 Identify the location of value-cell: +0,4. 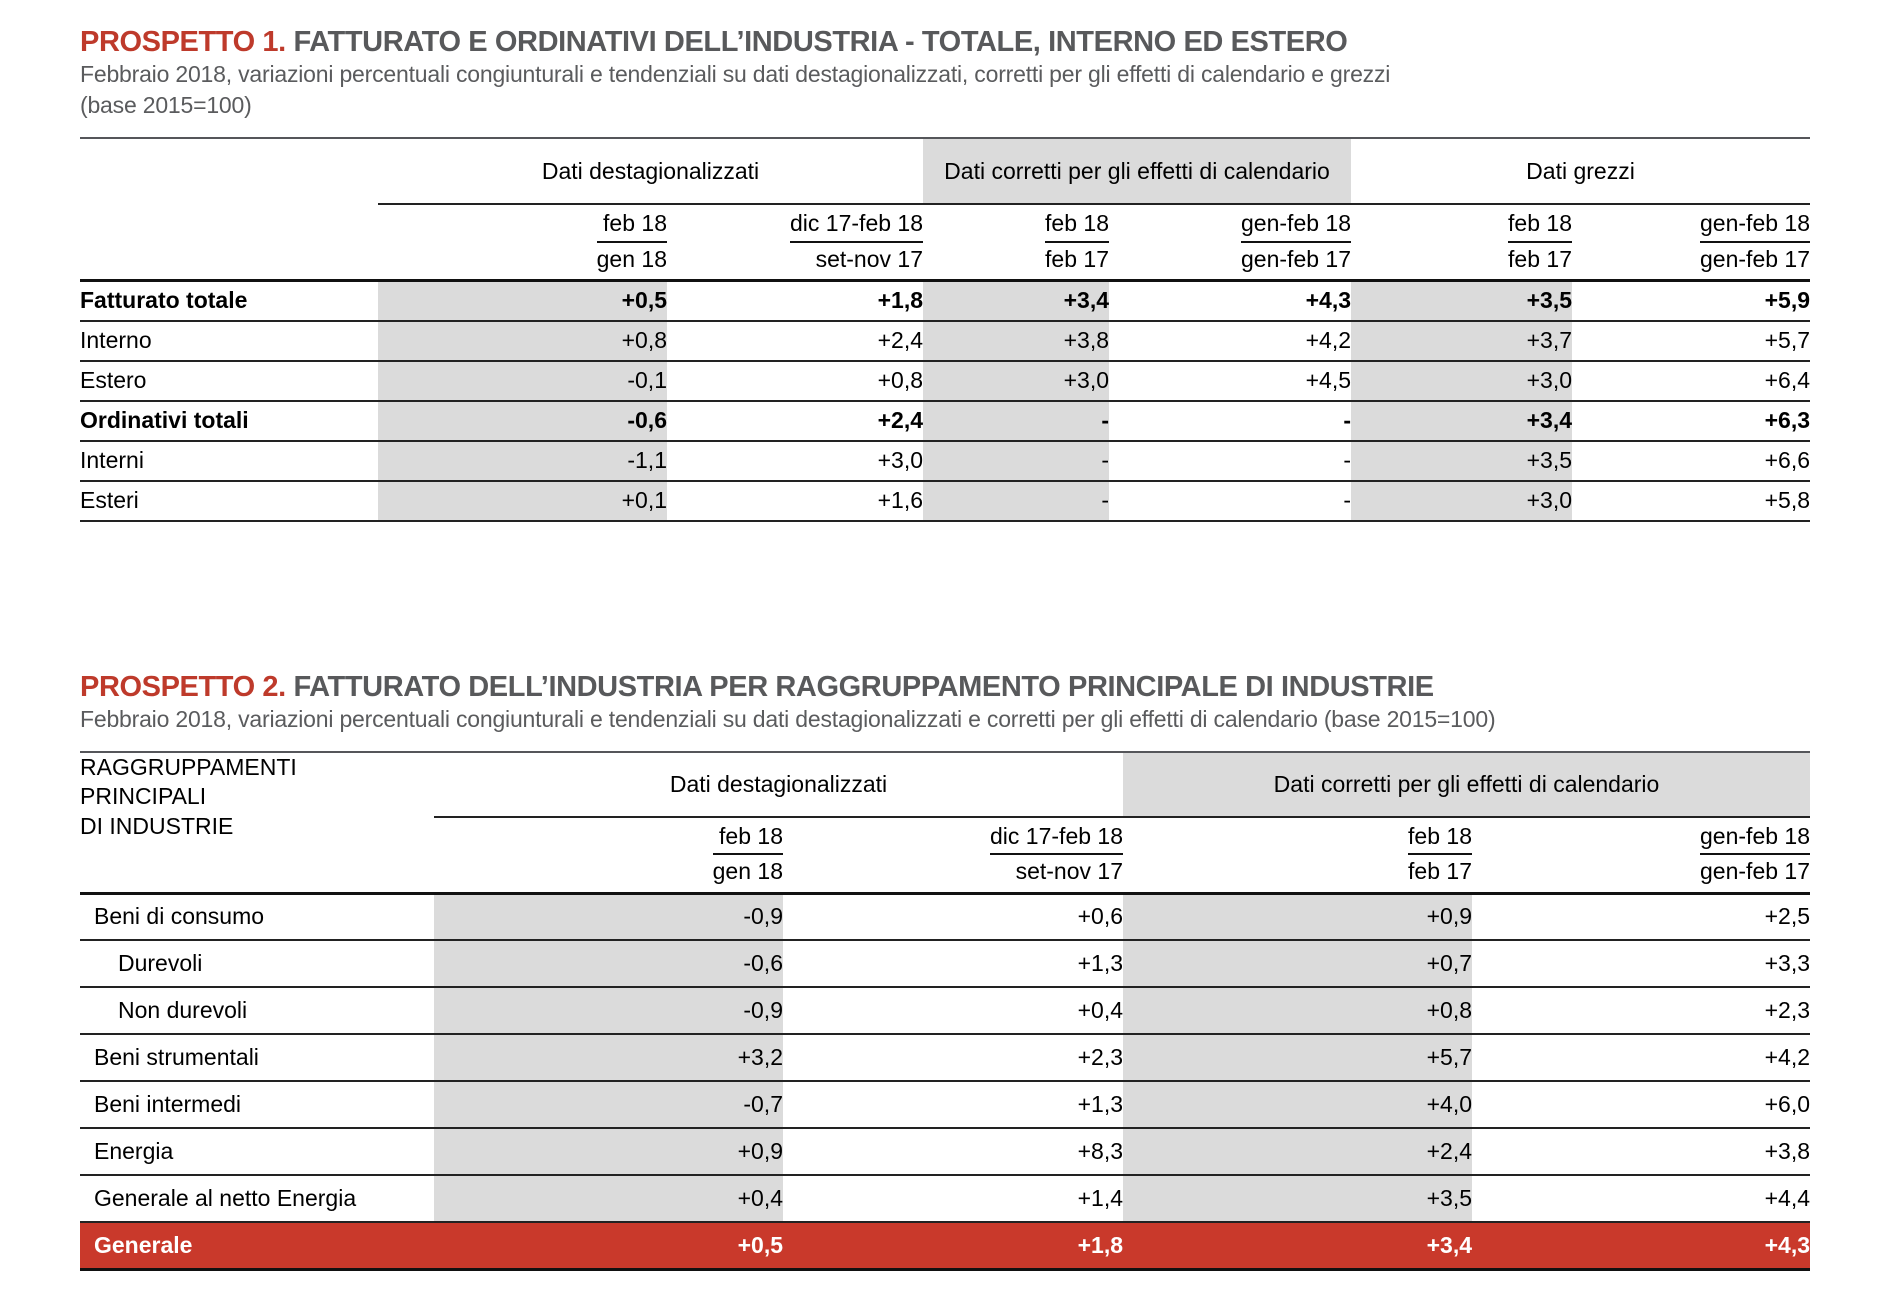
(608, 1199).